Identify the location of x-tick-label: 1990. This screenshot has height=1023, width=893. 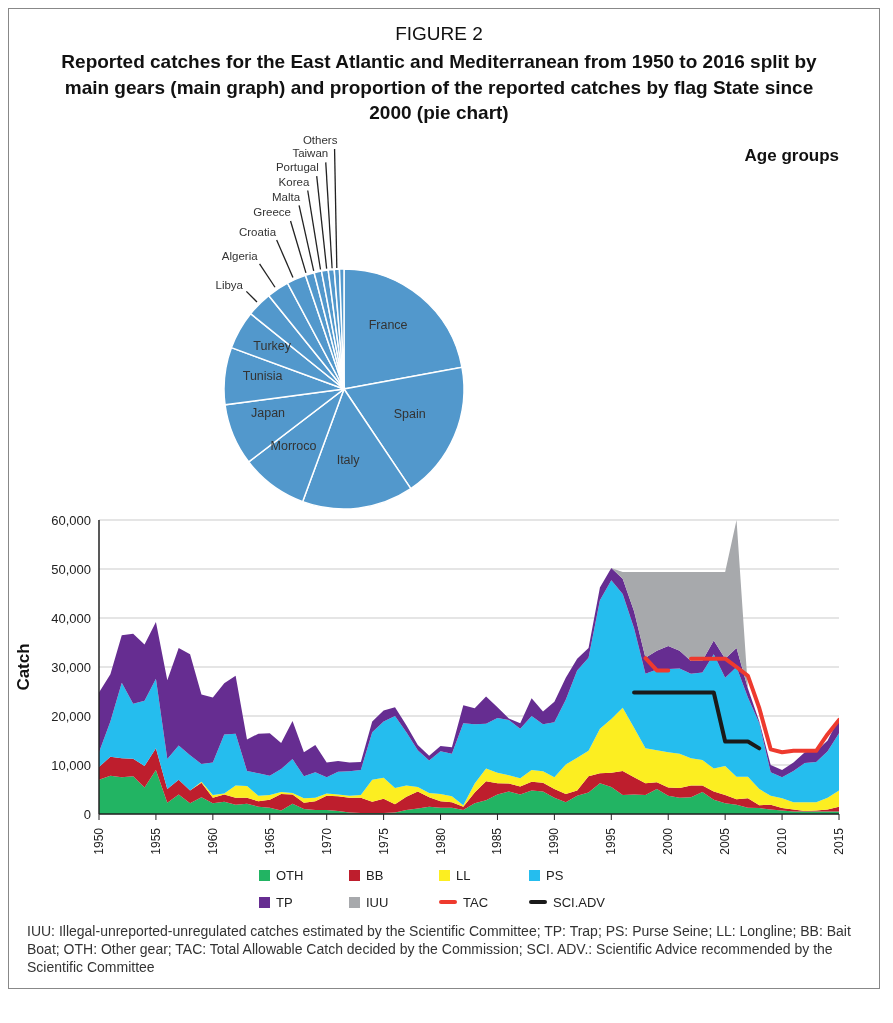
(554, 841).